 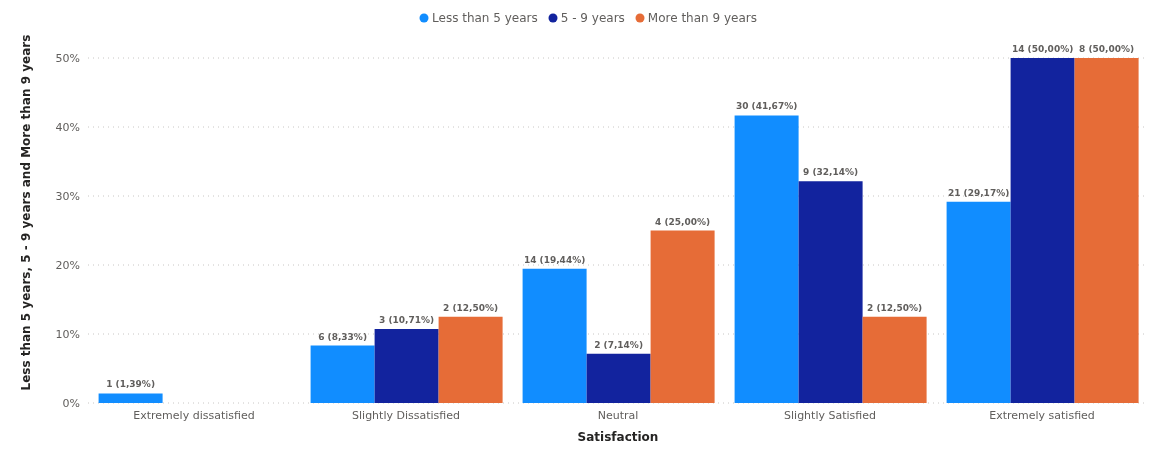 I want to click on data-label: 8 (50,00%), so click(x=1107, y=49).